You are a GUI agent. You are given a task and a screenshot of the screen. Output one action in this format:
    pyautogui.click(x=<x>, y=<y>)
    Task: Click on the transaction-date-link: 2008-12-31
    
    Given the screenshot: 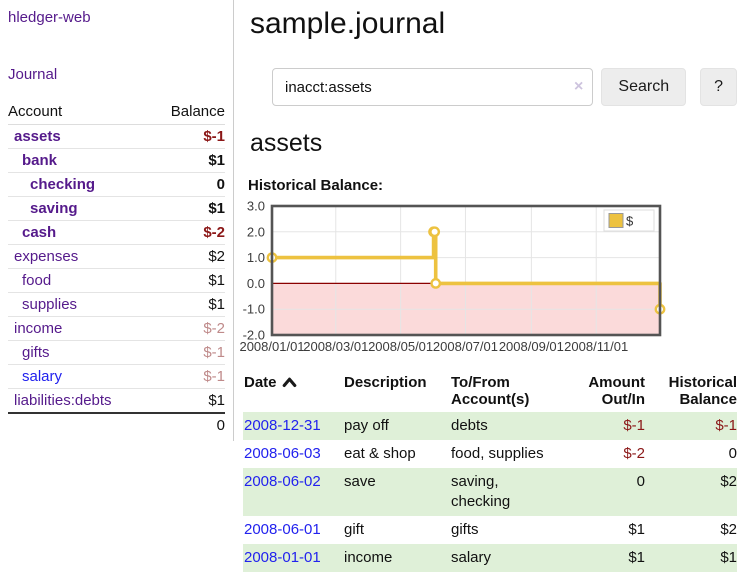 What is the action you would take?
    pyautogui.click(x=282, y=425)
    